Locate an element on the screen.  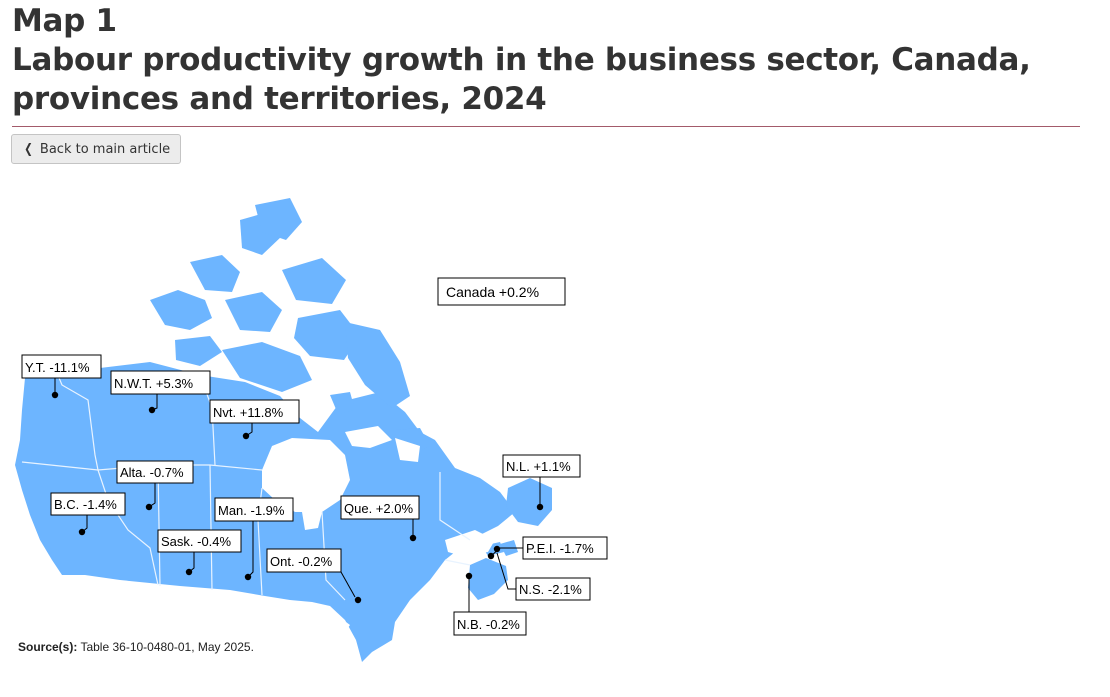
region-label-text-nb: N.B. -0.2% is located at coordinates (488, 624).